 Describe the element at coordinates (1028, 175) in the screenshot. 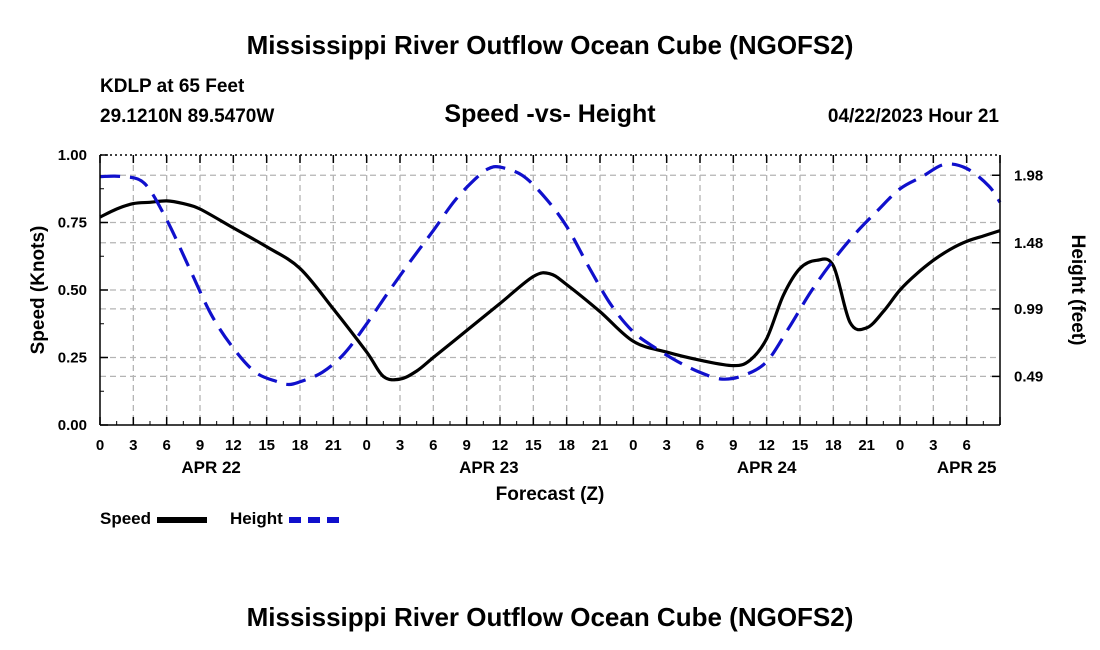

I see `y2-tick-label: 1.98` at that location.